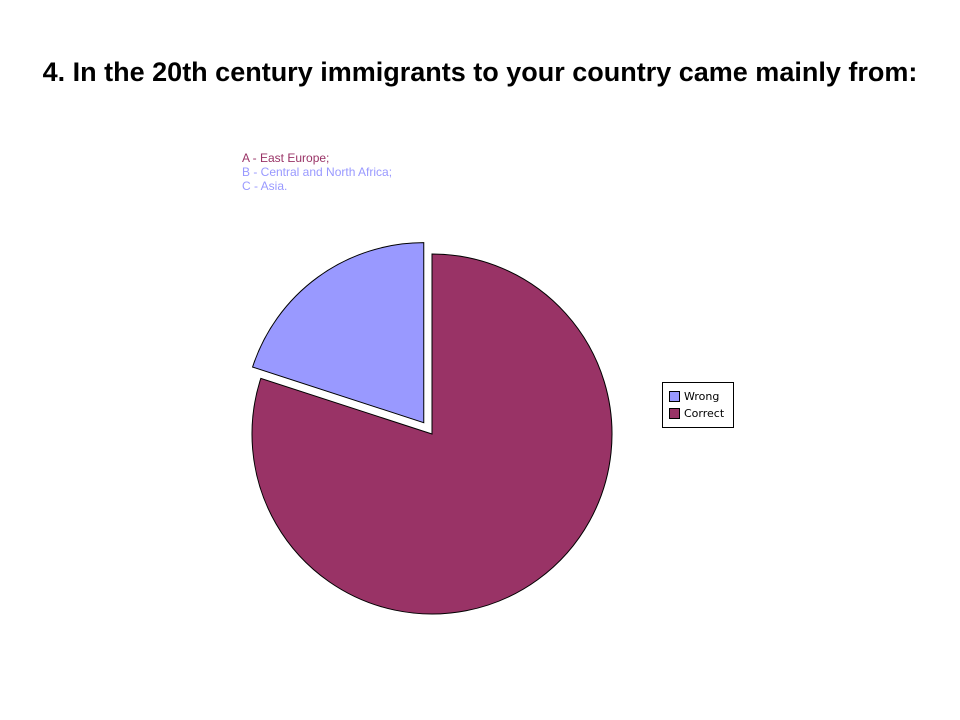  Describe the element at coordinates (265, 186) in the screenshot. I see `option-c: C - Asia.` at that location.